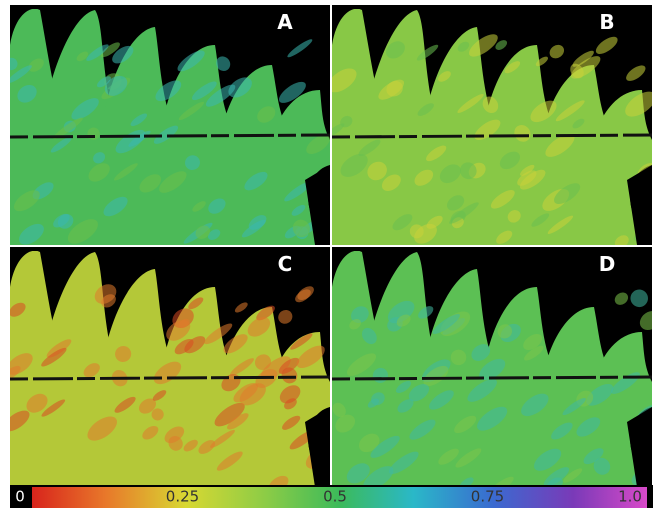 The width and height of the screenshot is (657, 508). What do you see at coordinates (606, 22) in the screenshot?
I see `panel-label: B` at bounding box center [606, 22].